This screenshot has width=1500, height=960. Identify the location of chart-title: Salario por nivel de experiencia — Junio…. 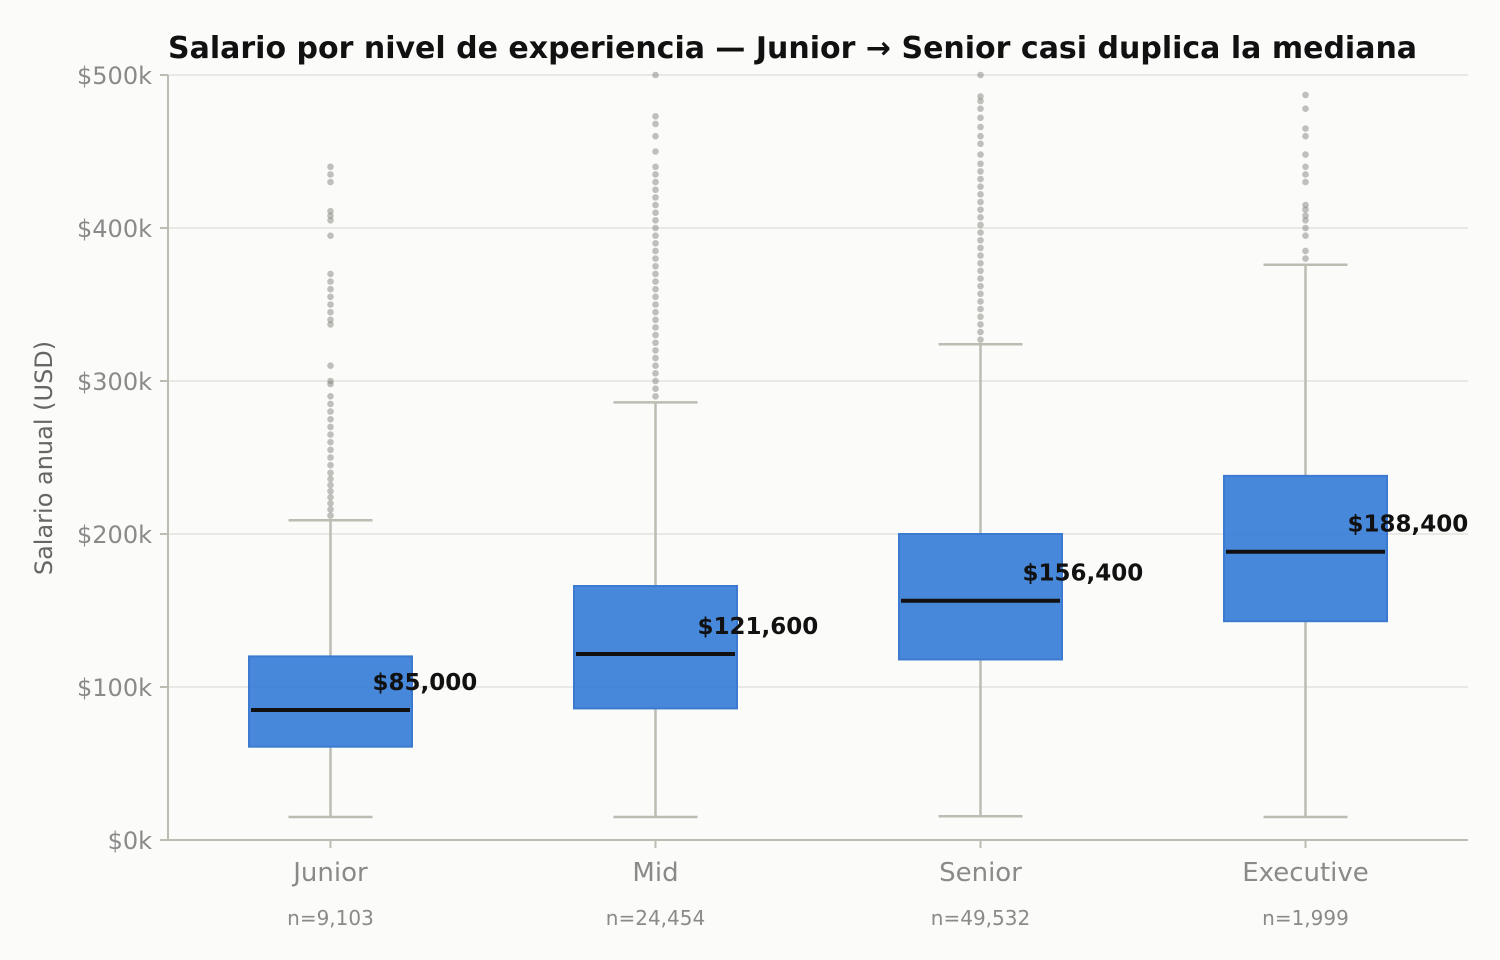
(792, 48).